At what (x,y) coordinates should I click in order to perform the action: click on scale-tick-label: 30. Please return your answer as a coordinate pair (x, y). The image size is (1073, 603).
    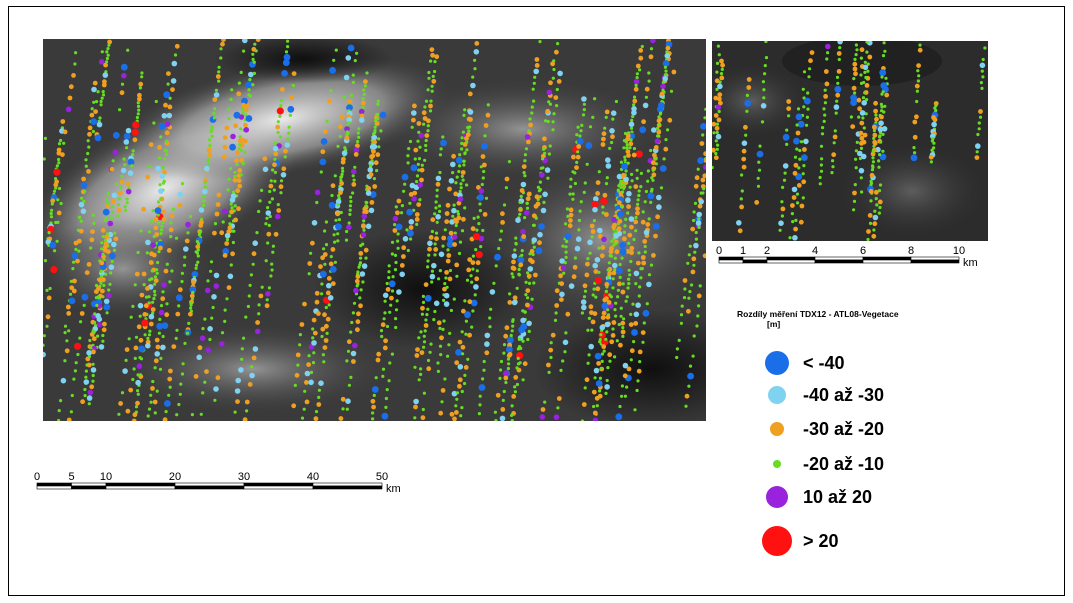
    Looking at the image, I should click on (244, 477).